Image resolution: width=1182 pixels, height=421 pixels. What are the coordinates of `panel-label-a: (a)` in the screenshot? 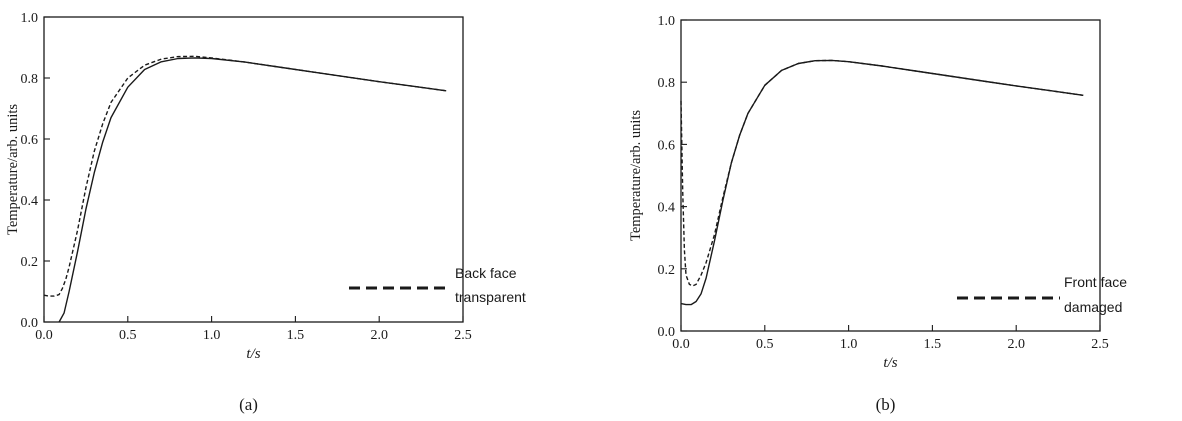 It's located at (248, 404).